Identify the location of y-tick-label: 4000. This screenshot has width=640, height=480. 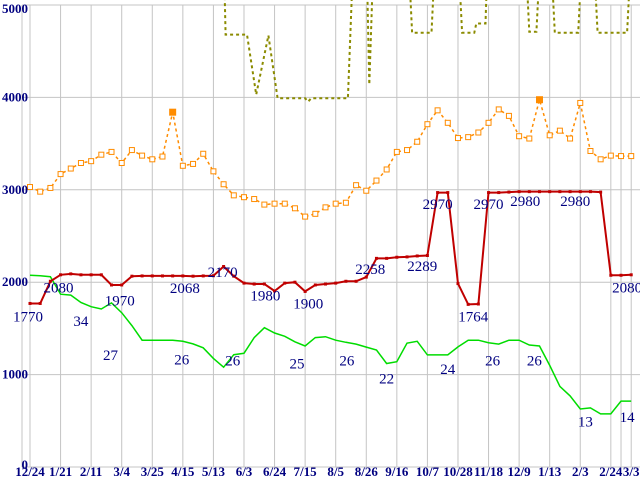
(15, 96).